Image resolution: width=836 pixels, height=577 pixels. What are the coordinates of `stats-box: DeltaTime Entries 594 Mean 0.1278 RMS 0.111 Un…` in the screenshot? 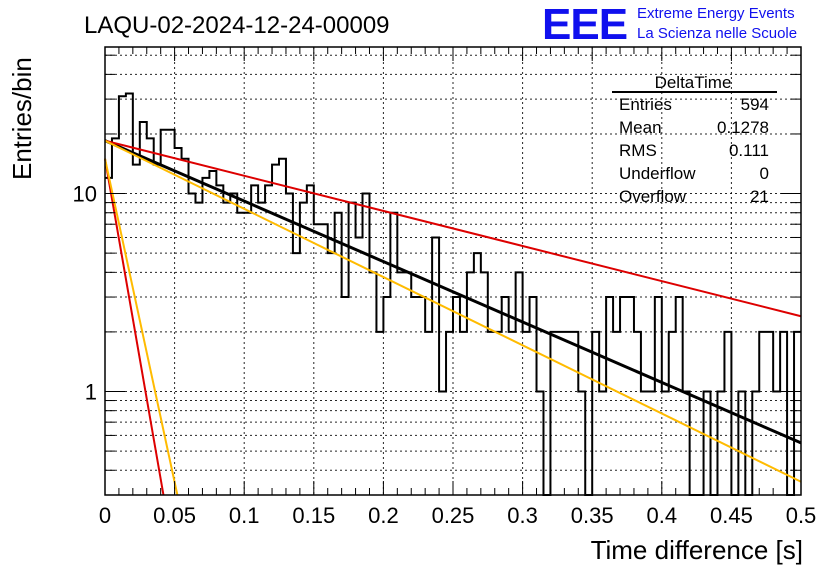 It's located at (694, 139).